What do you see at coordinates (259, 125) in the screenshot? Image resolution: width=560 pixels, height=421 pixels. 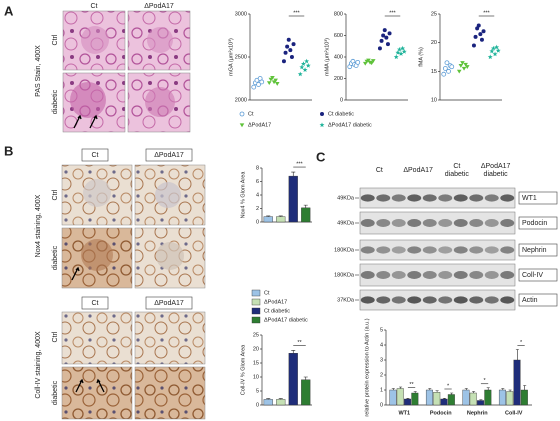 I see `legend-label: ΔPodA17` at bounding box center [259, 125].